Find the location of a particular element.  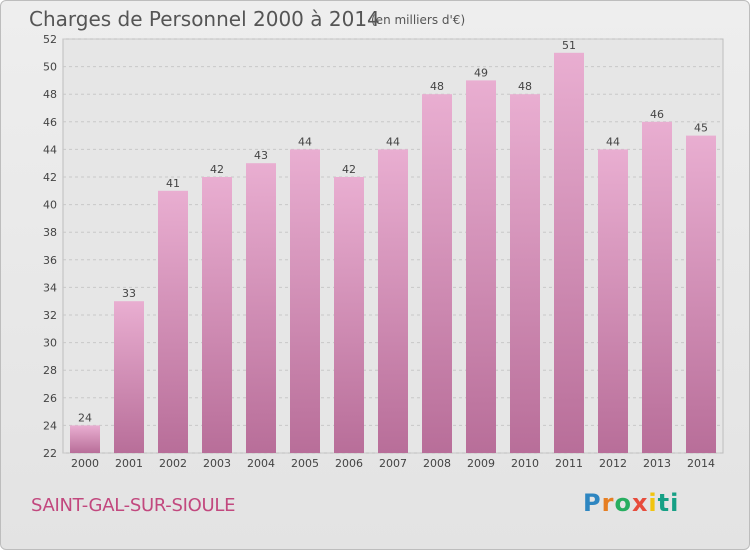

town-name: SAINT-GAL-SUR-SIOULE is located at coordinates (133, 505).